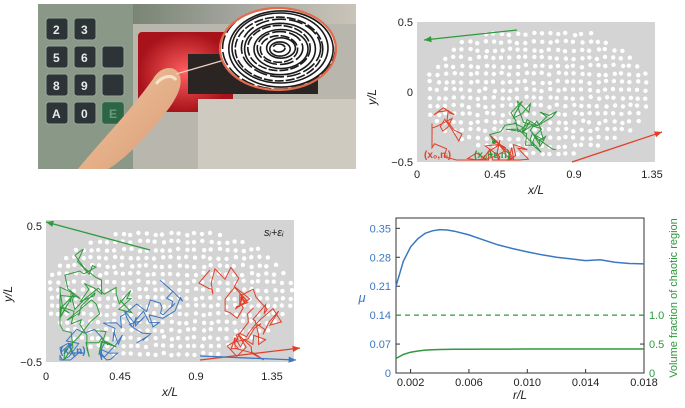 Image resolution: width=685 pixels, height=408 pixels. What do you see at coordinates (586, 383) in the screenshot?
I see `xtick-label: 0.014` at bounding box center [586, 383].